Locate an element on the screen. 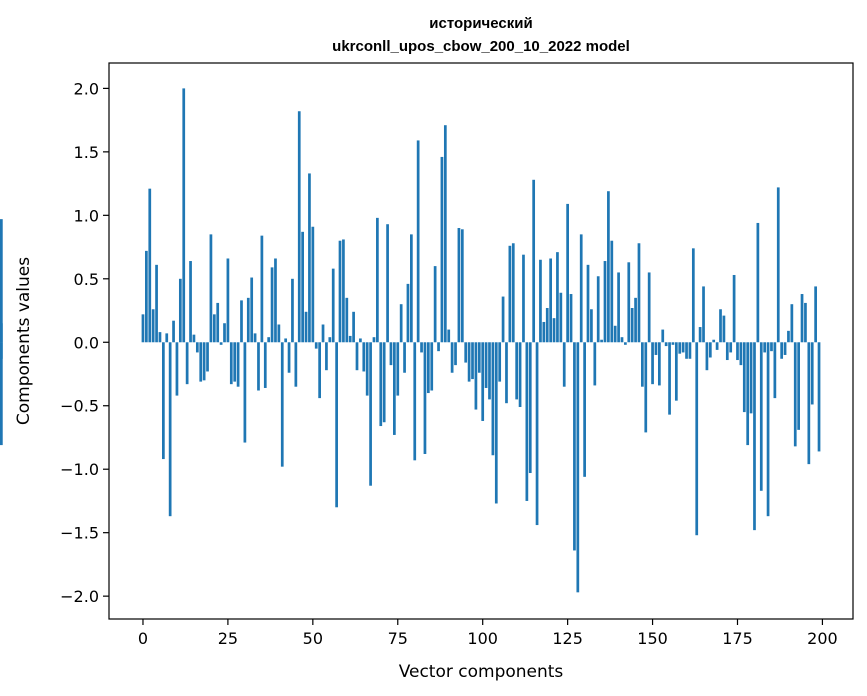  y-tick-label: −0.5 is located at coordinates (79, 406).